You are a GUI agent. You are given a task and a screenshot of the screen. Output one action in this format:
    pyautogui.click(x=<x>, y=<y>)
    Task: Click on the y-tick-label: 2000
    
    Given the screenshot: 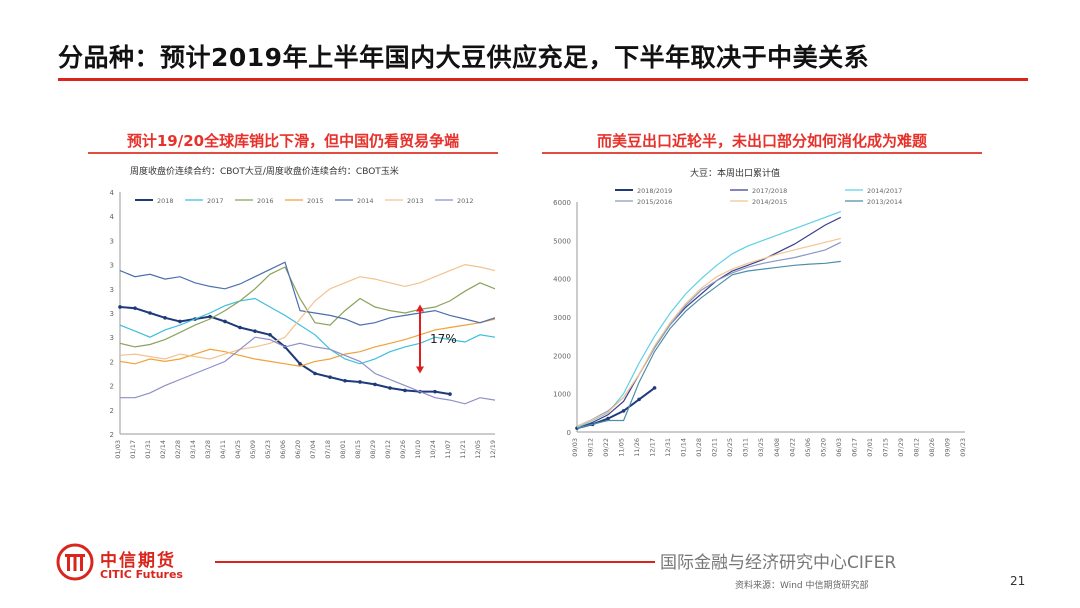 What is the action you would take?
    pyautogui.click(x=562, y=356)
    